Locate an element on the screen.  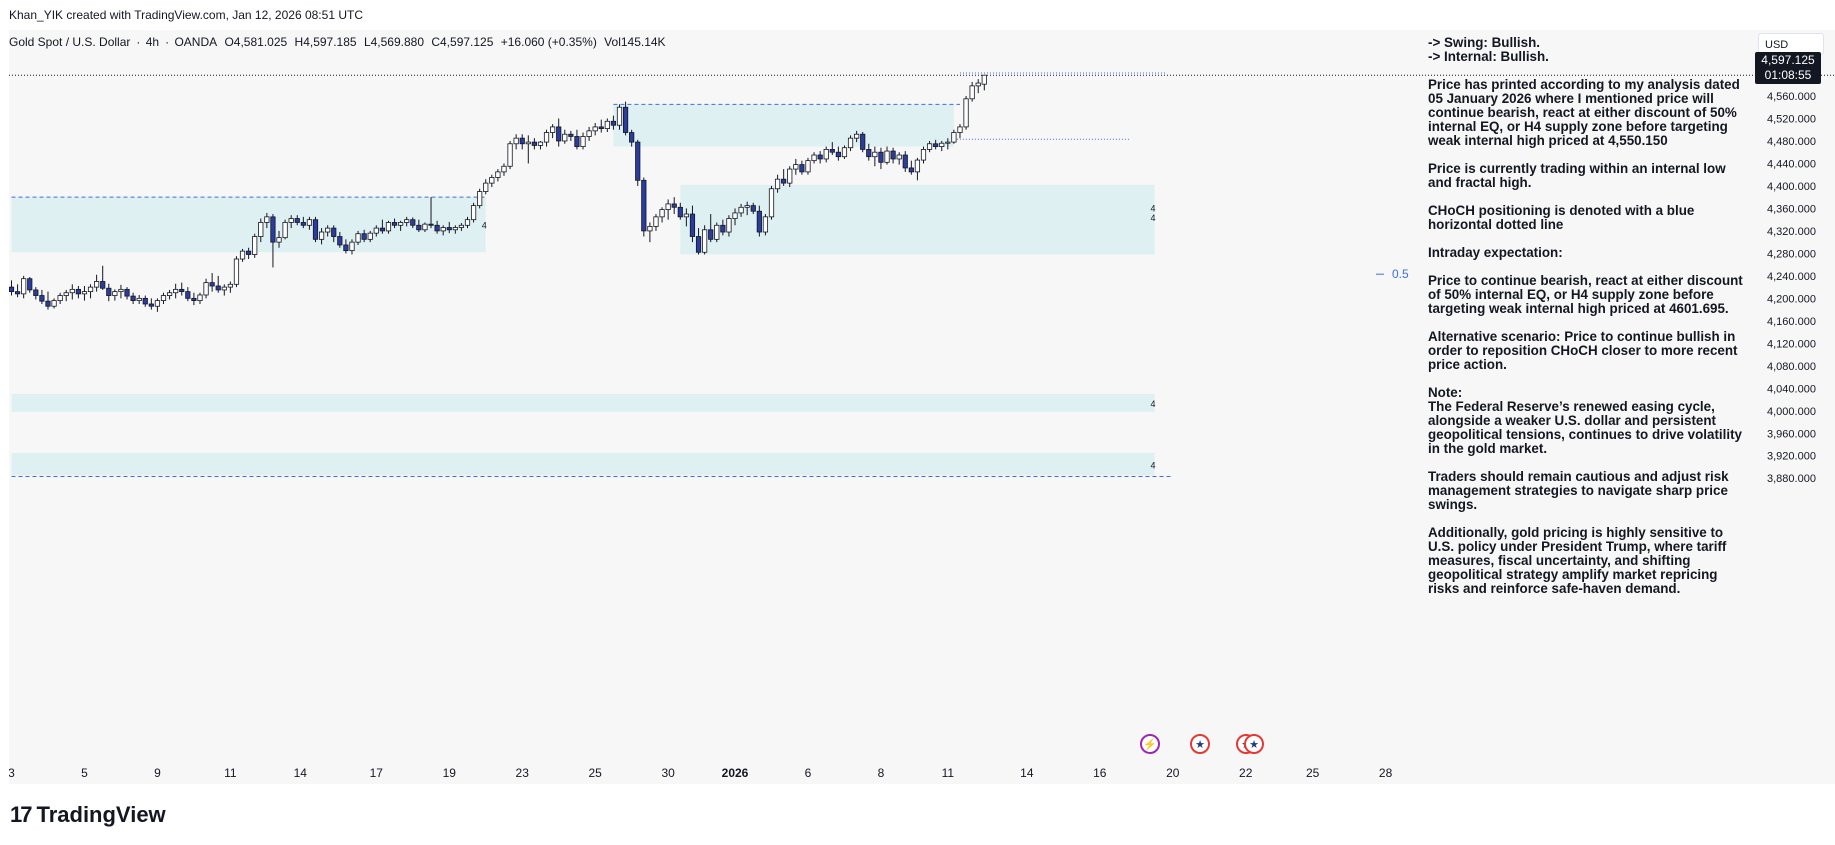
price-axis-label: 4,400.000 is located at coordinates (1791, 187).